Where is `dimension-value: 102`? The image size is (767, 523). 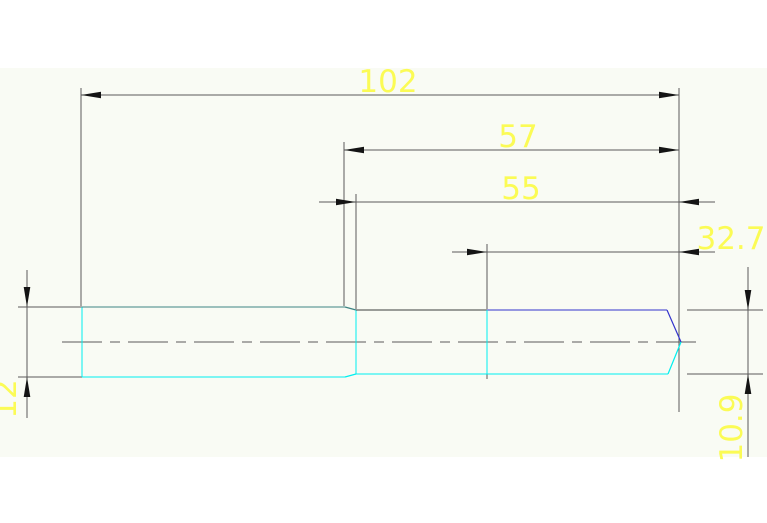
dimension-value: 102 is located at coordinates (387, 82).